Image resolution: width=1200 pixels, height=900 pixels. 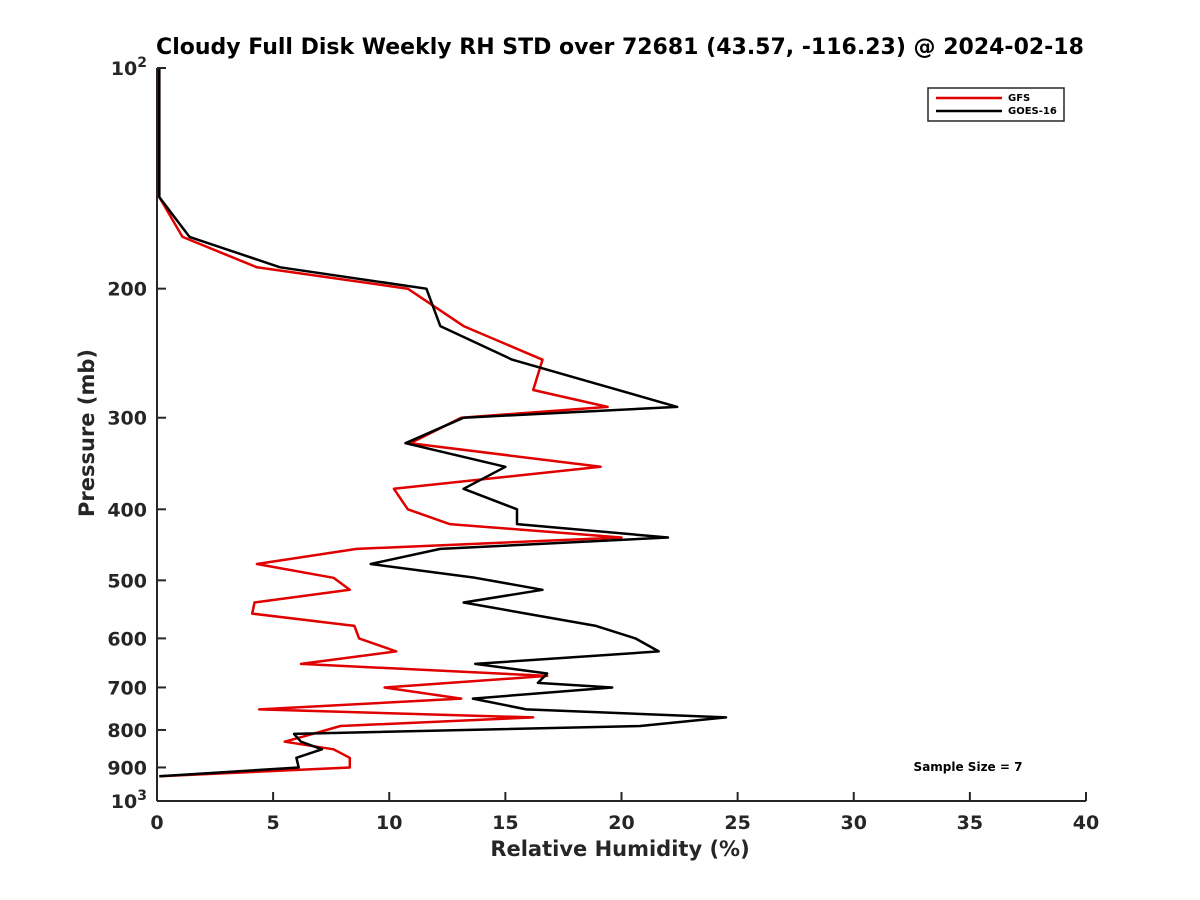 What do you see at coordinates (1032, 111) in the screenshot?
I see `legend-label-goes16: GOES-16` at bounding box center [1032, 111].